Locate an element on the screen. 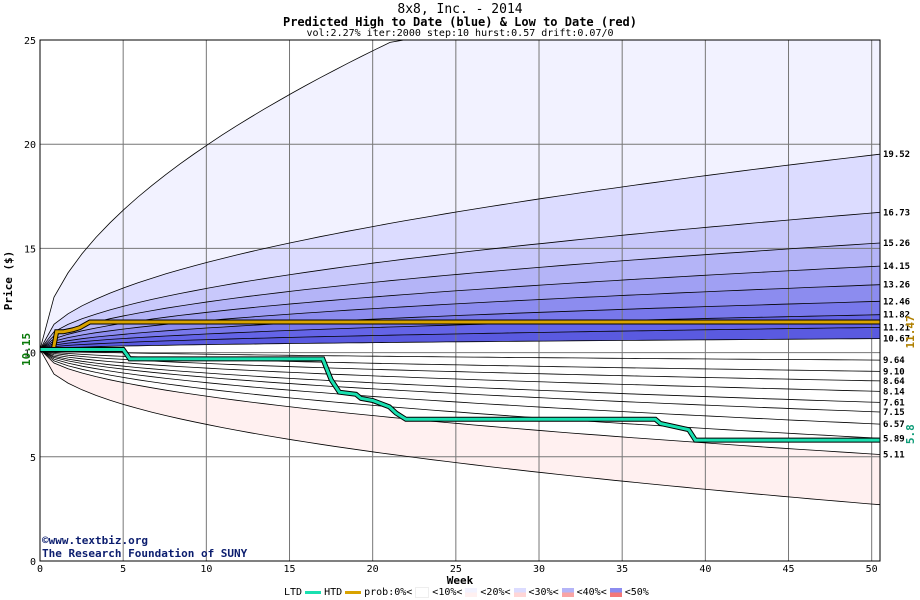 The image size is (920, 600). credit-website: ©www.textbiz.org is located at coordinates (95, 540).